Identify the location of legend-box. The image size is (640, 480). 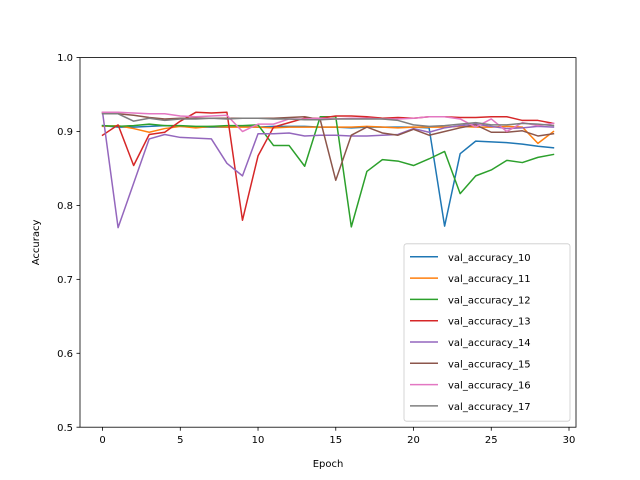
(487, 332).